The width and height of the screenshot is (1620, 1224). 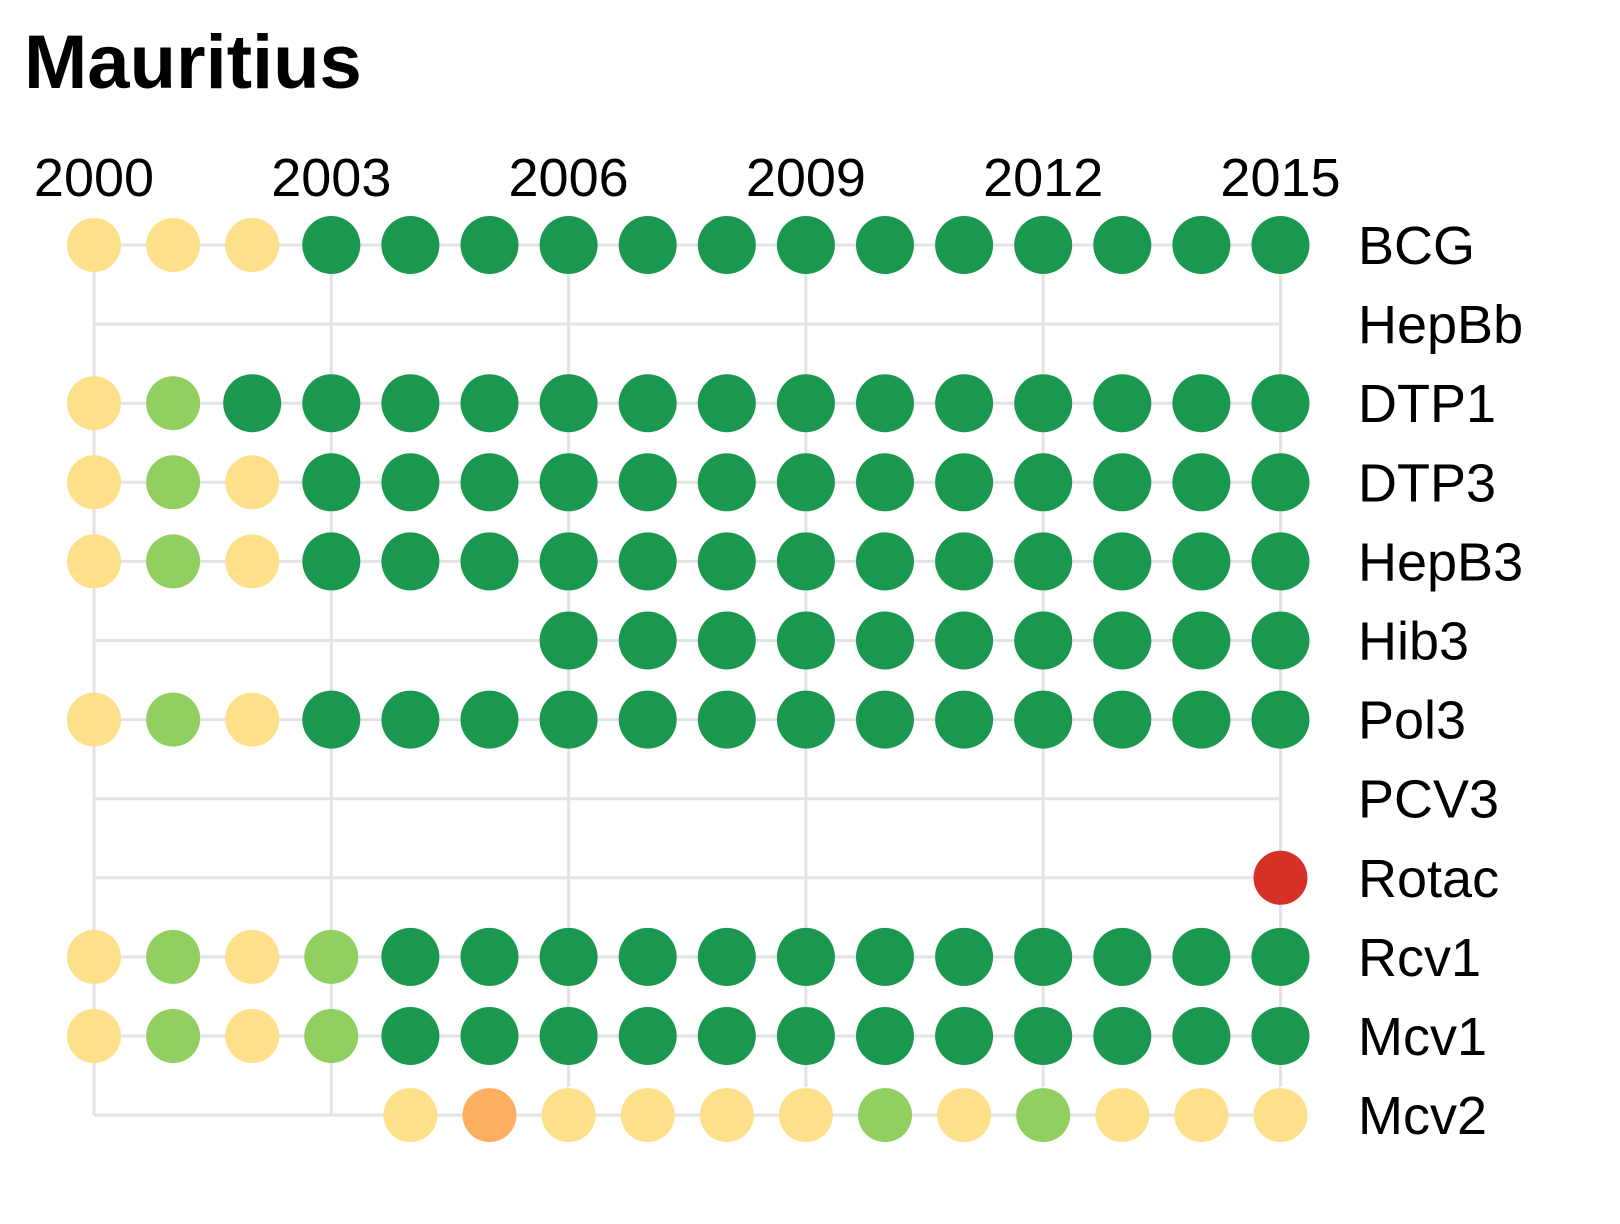 I want to click on row-label: HepB3, so click(x=1440, y=562).